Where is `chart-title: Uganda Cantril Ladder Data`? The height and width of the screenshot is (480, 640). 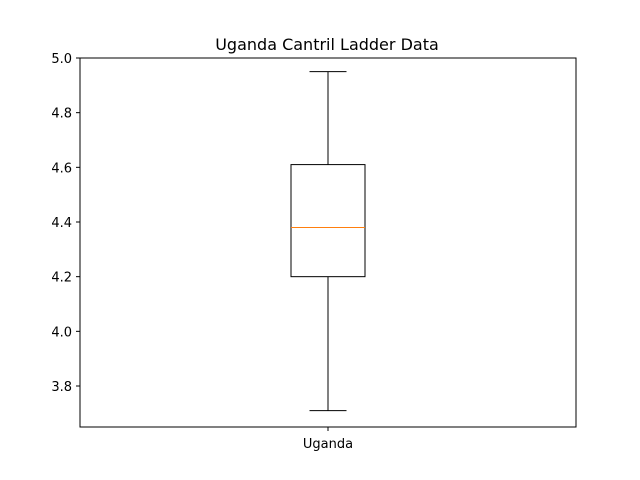 chart-title: Uganda Cantril Ladder Data is located at coordinates (327, 44).